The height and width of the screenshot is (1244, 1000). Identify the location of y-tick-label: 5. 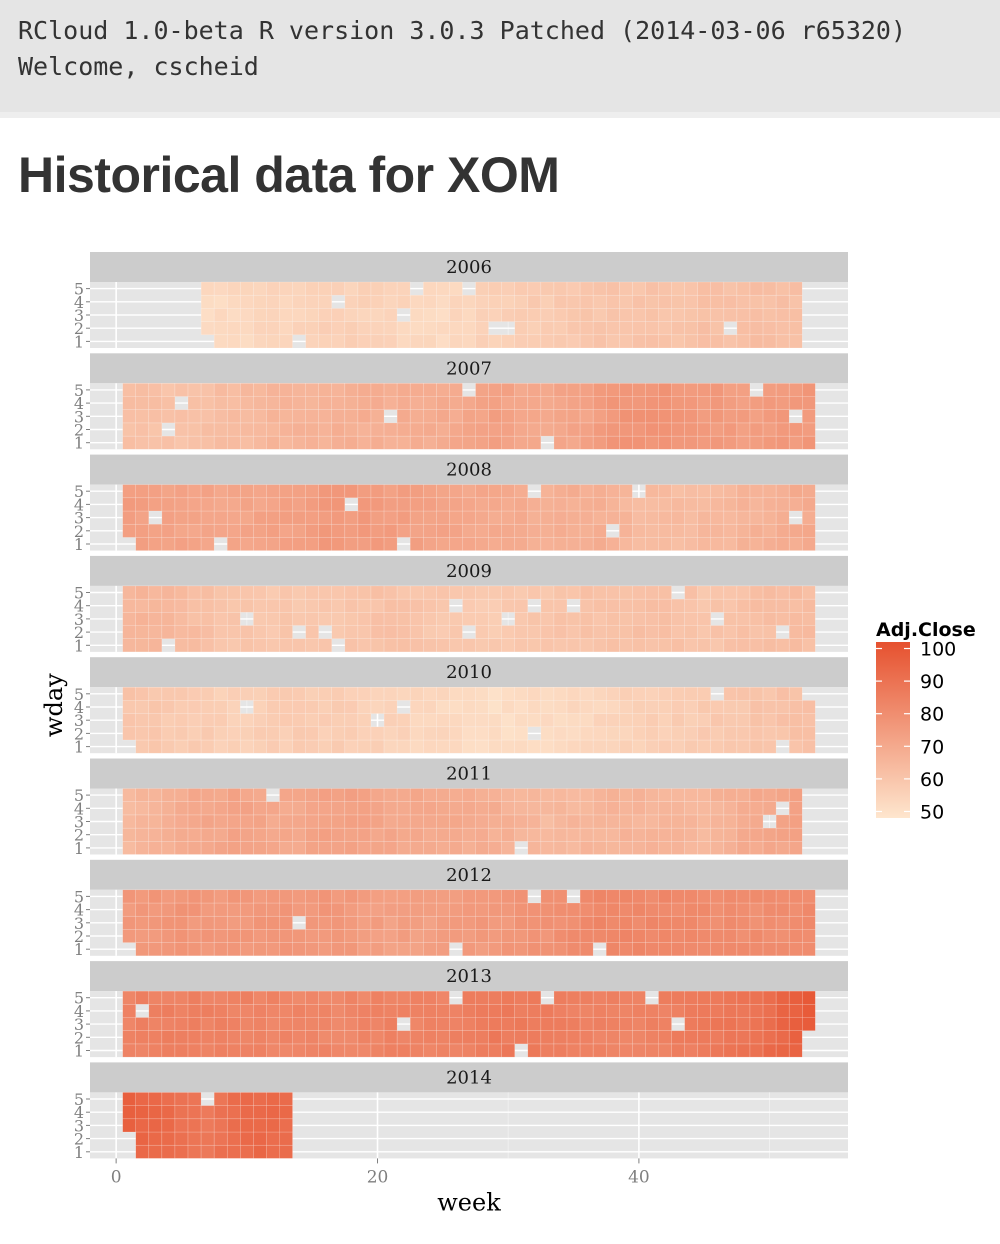
(79, 289).